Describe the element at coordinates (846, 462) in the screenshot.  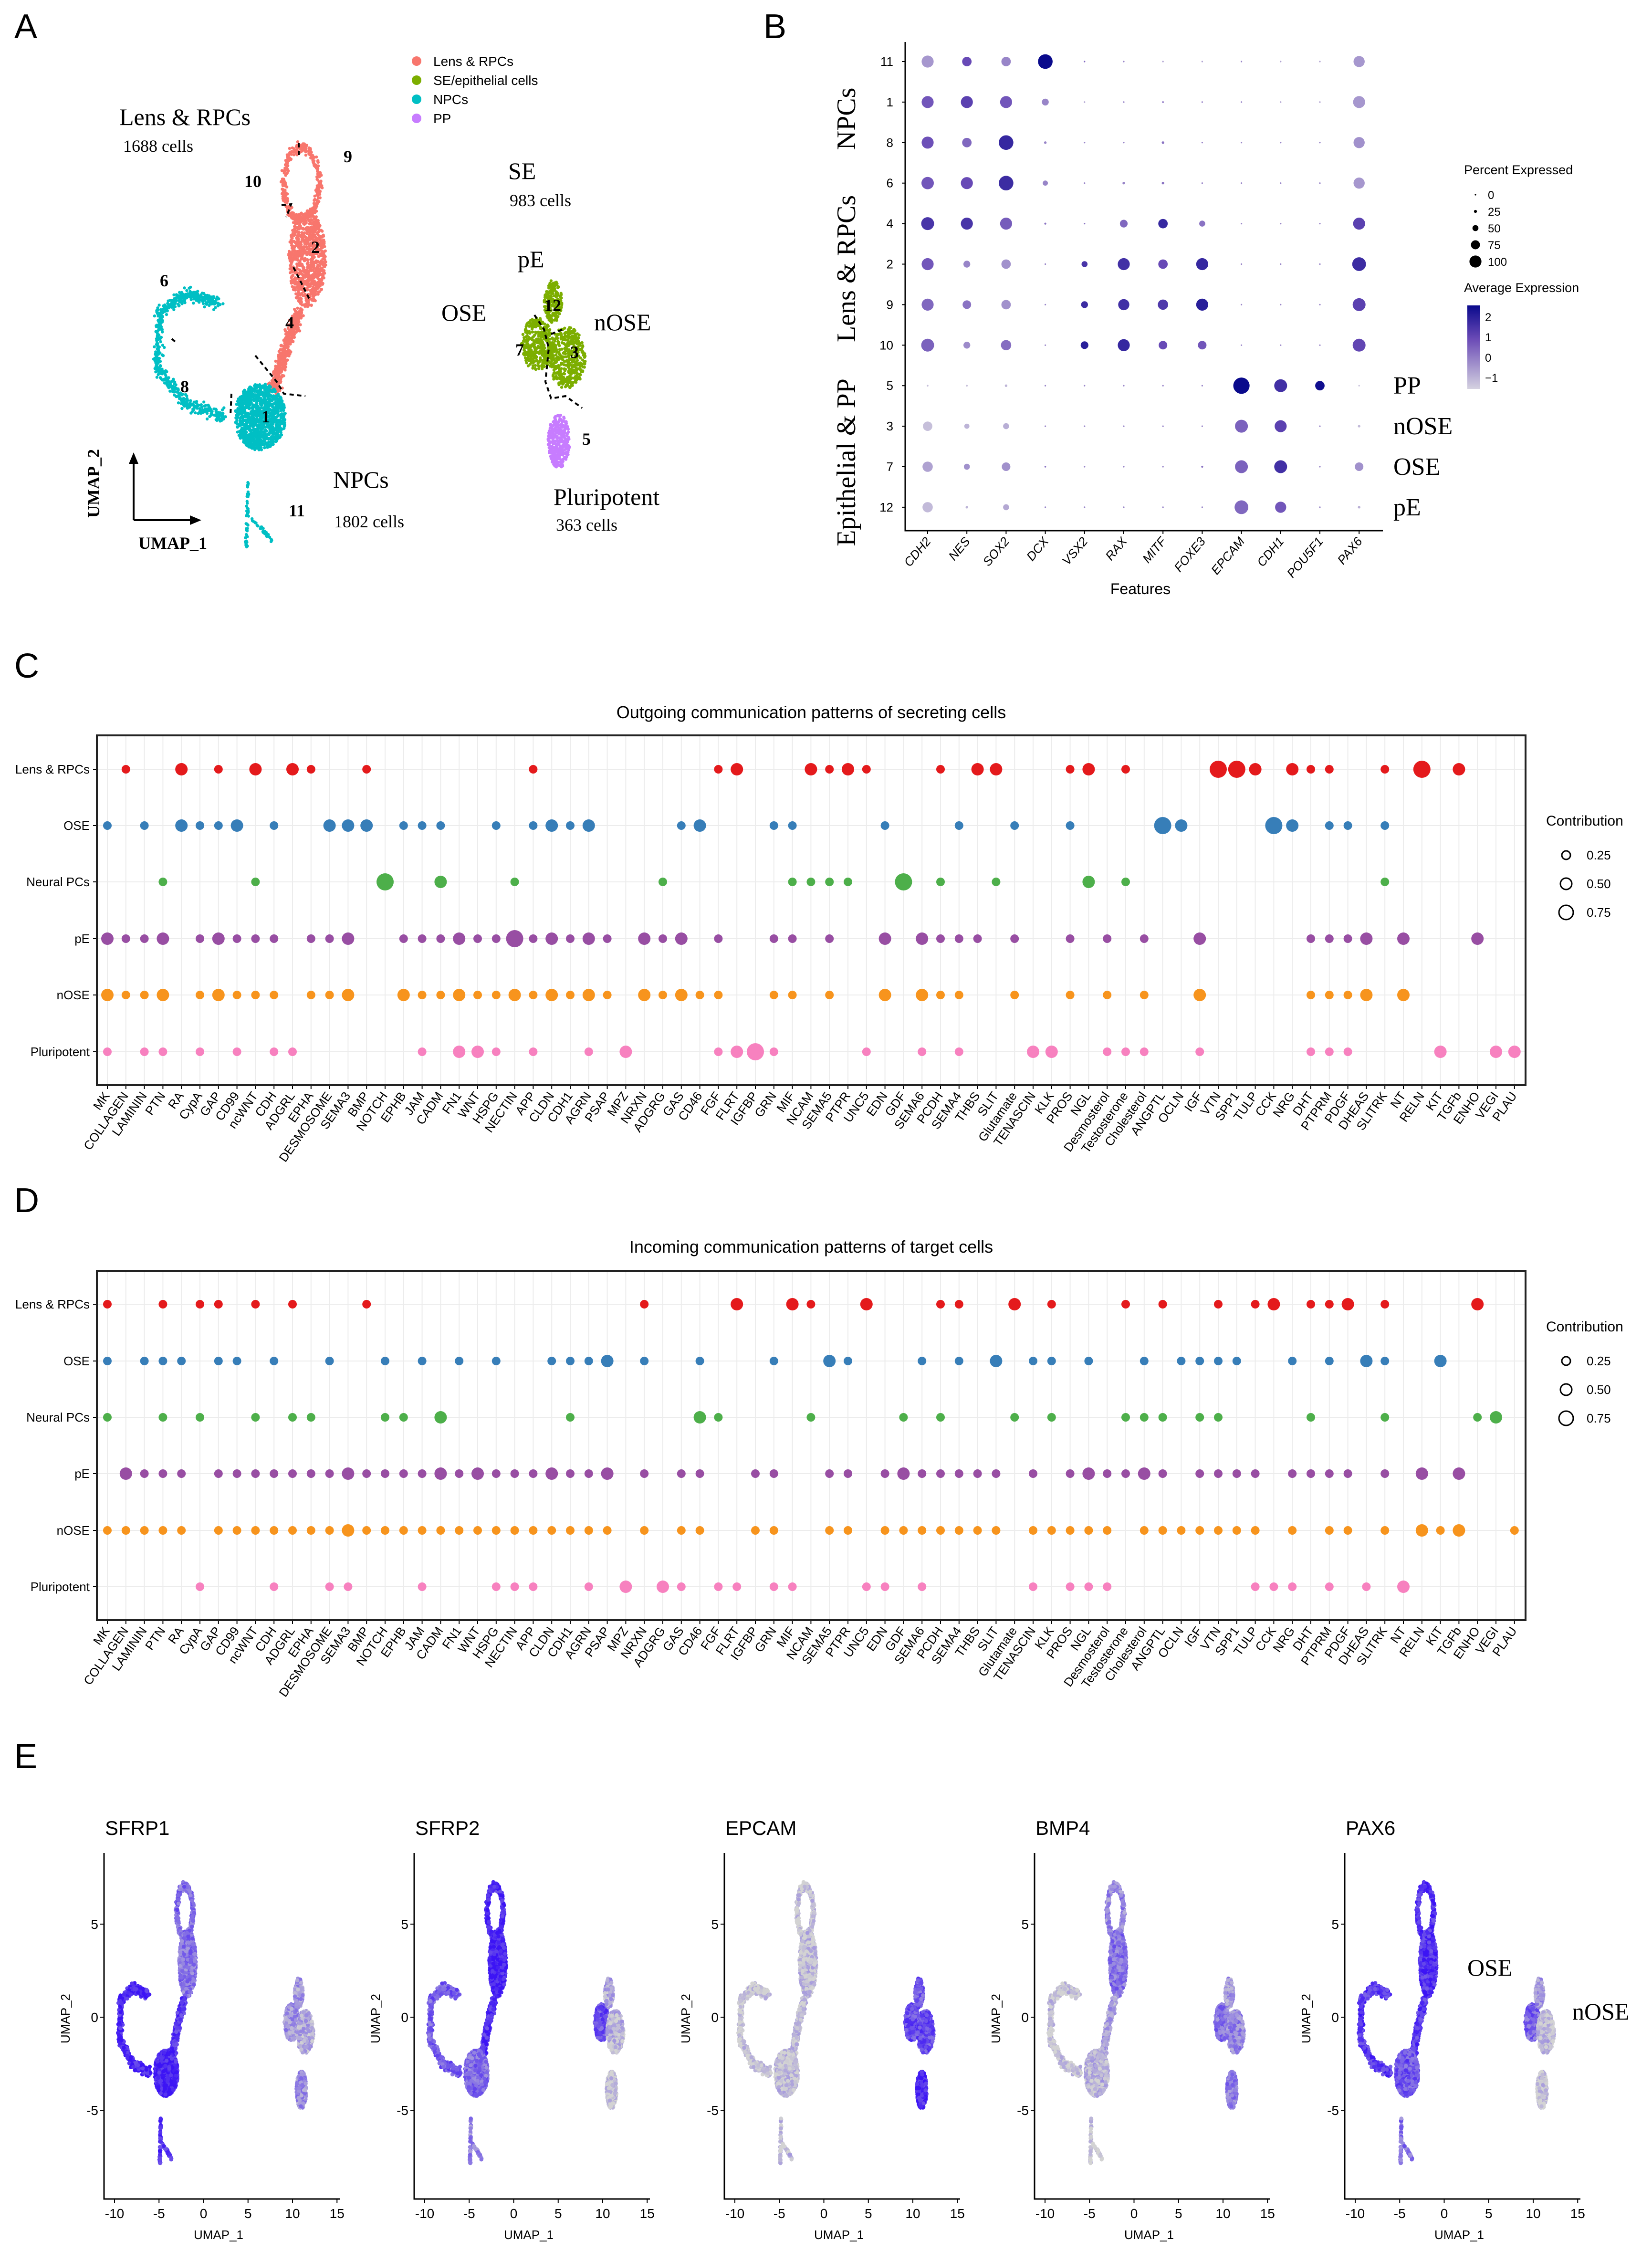
I see `row-group-label: Epithelial & PP` at that location.